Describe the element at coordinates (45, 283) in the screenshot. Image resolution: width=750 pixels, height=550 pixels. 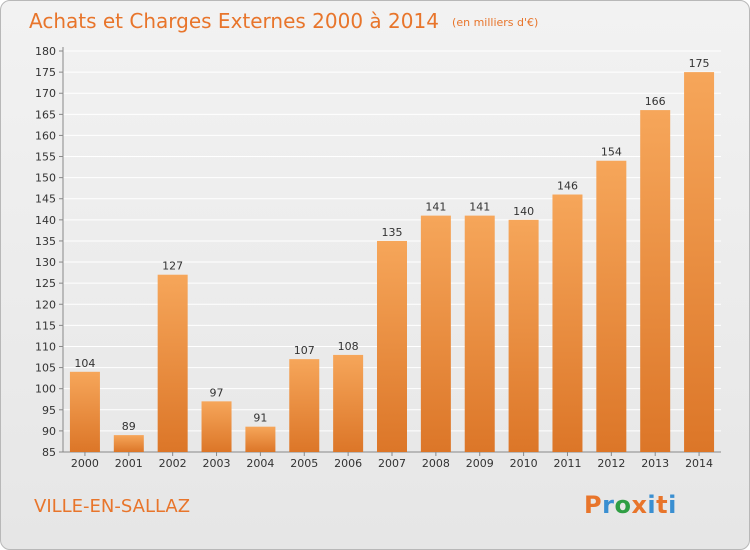
I see `y-tick-label: 125` at that location.